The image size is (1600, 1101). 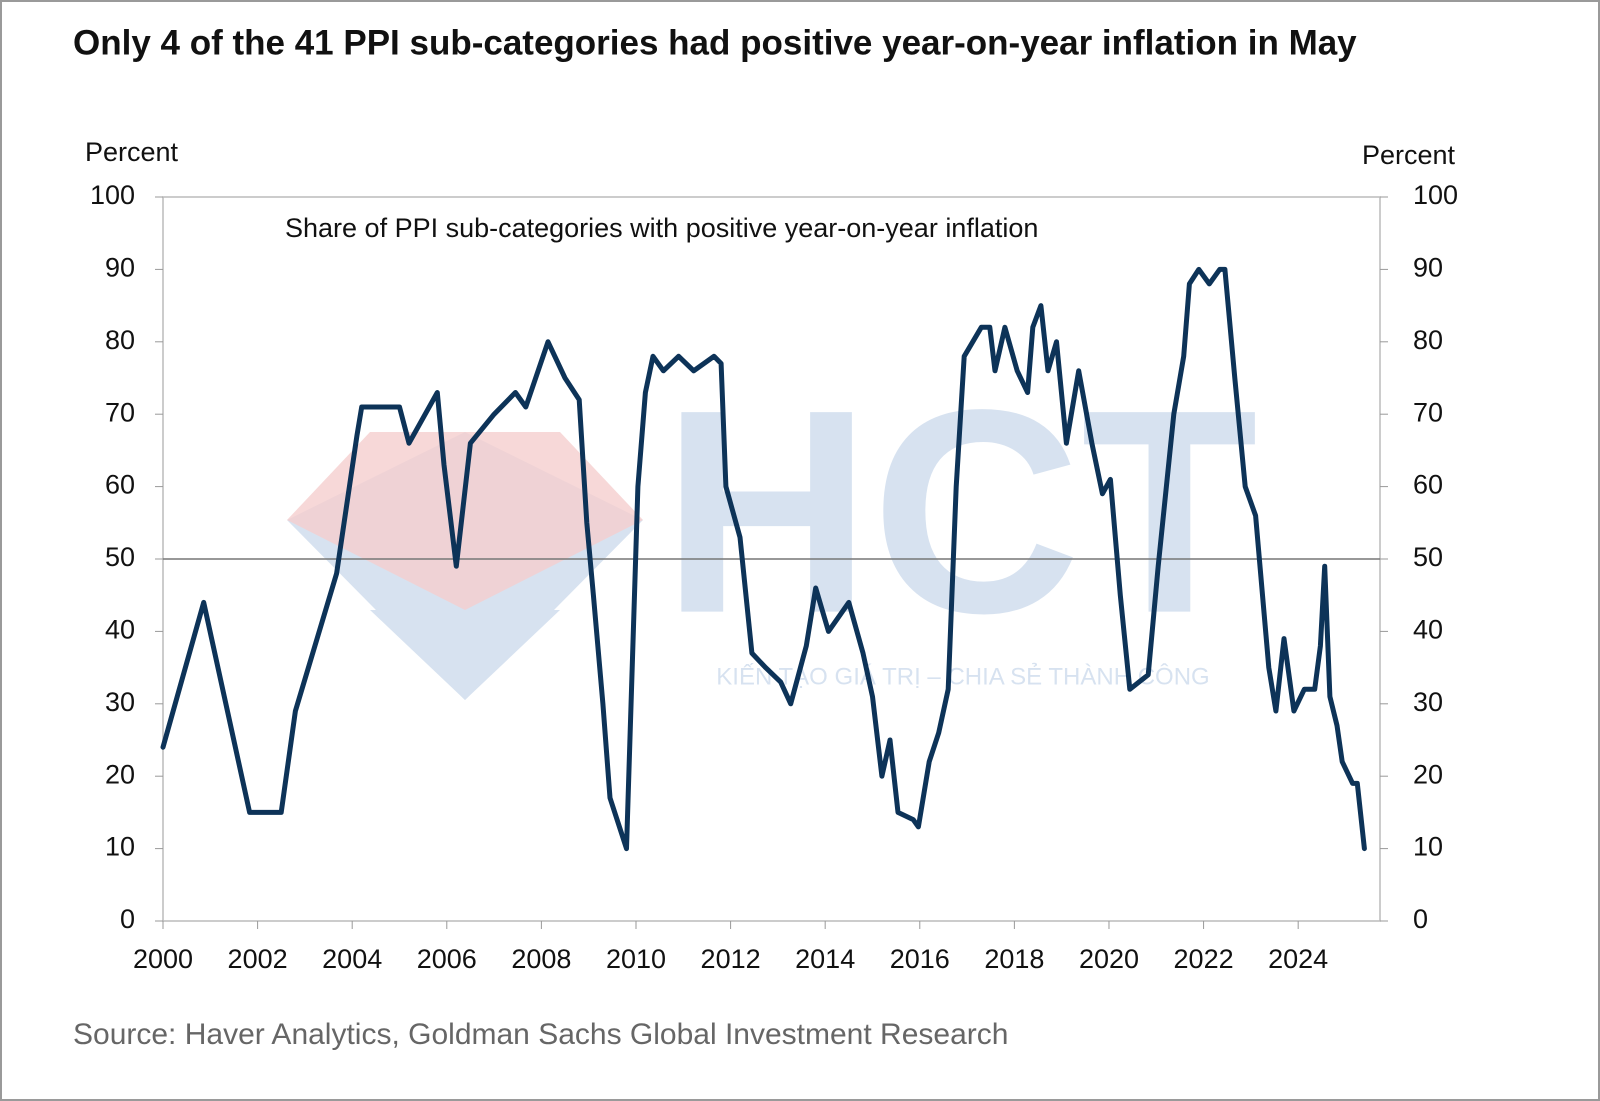 What do you see at coordinates (447, 959) in the screenshot?
I see `x-tick-label: 2006` at bounding box center [447, 959].